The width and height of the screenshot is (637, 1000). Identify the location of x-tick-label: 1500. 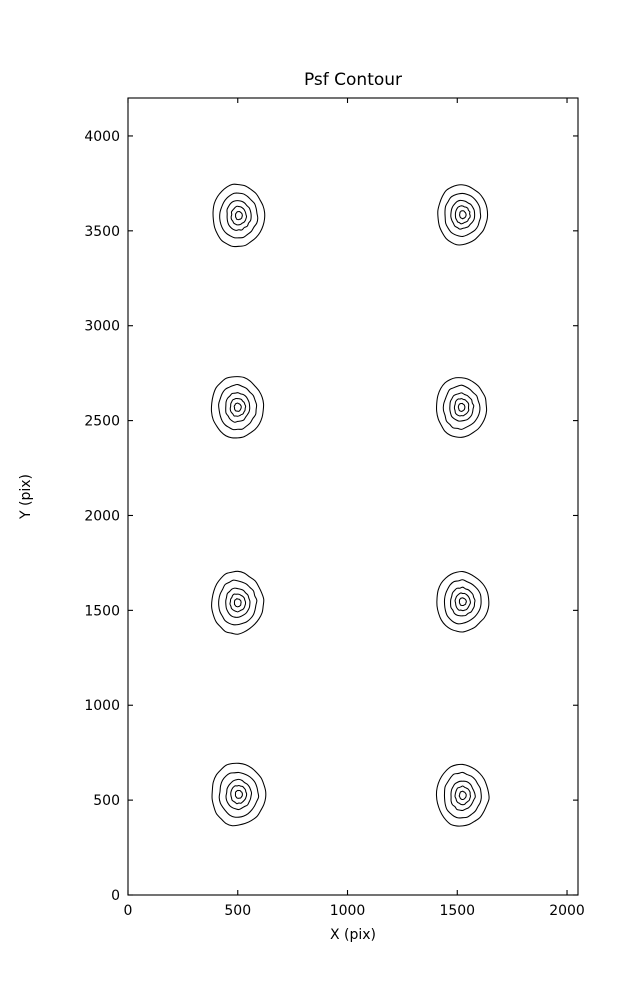
(457, 911).